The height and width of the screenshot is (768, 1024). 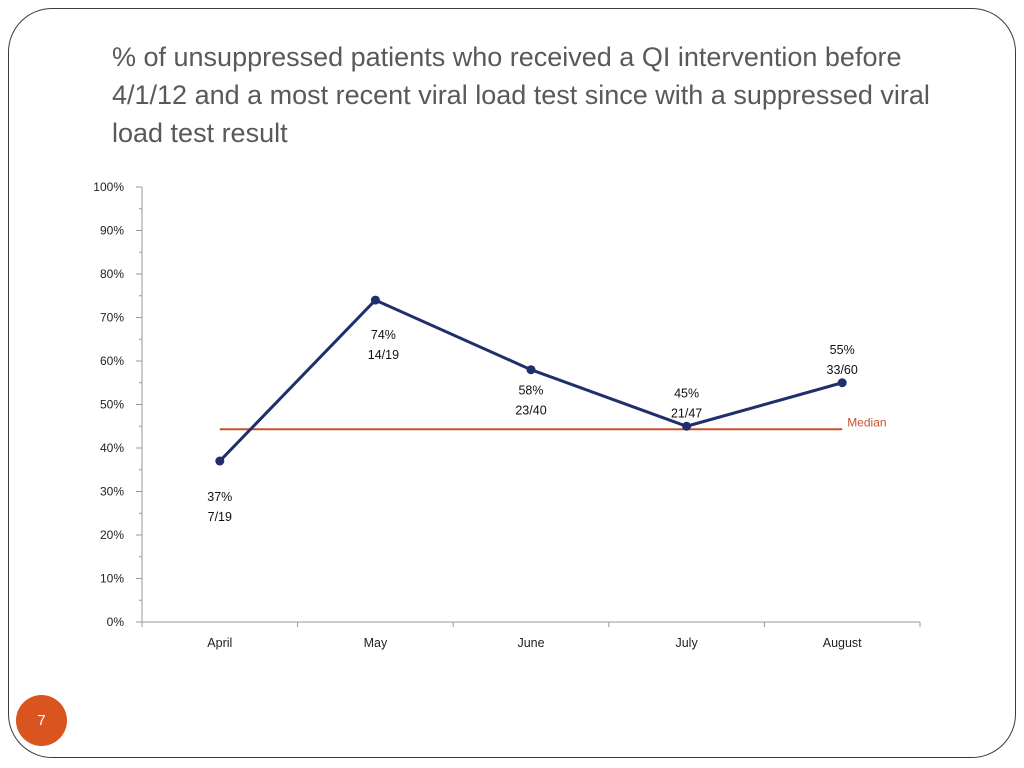 What do you see at coordinates (383, 355) in the screenshot?
I see `data-label-fraction: 14/19` at bounding box center [383, 355].